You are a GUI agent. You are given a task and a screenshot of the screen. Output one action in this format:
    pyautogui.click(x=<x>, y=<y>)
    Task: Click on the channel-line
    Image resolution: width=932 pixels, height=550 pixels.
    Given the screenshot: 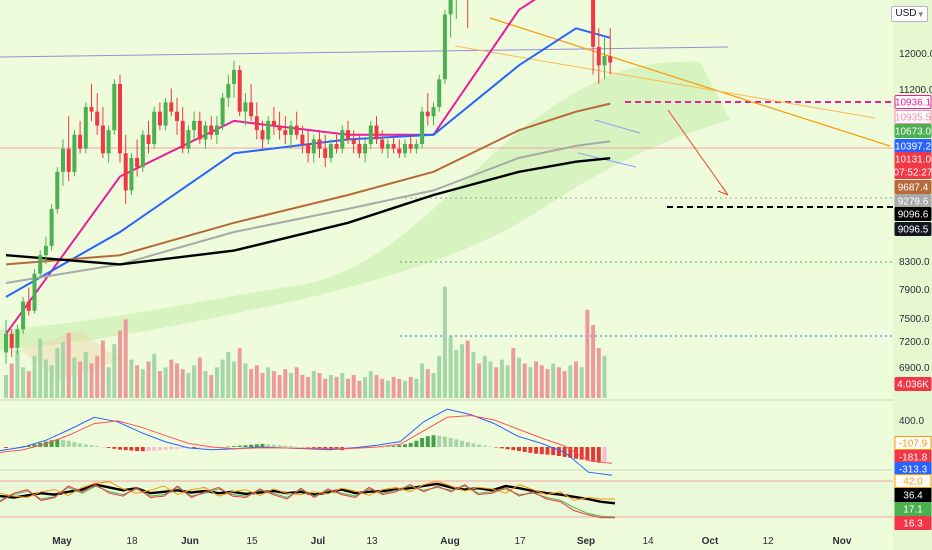 What is the action you would take?
    pyautogui.click(x=607, y=160)
    